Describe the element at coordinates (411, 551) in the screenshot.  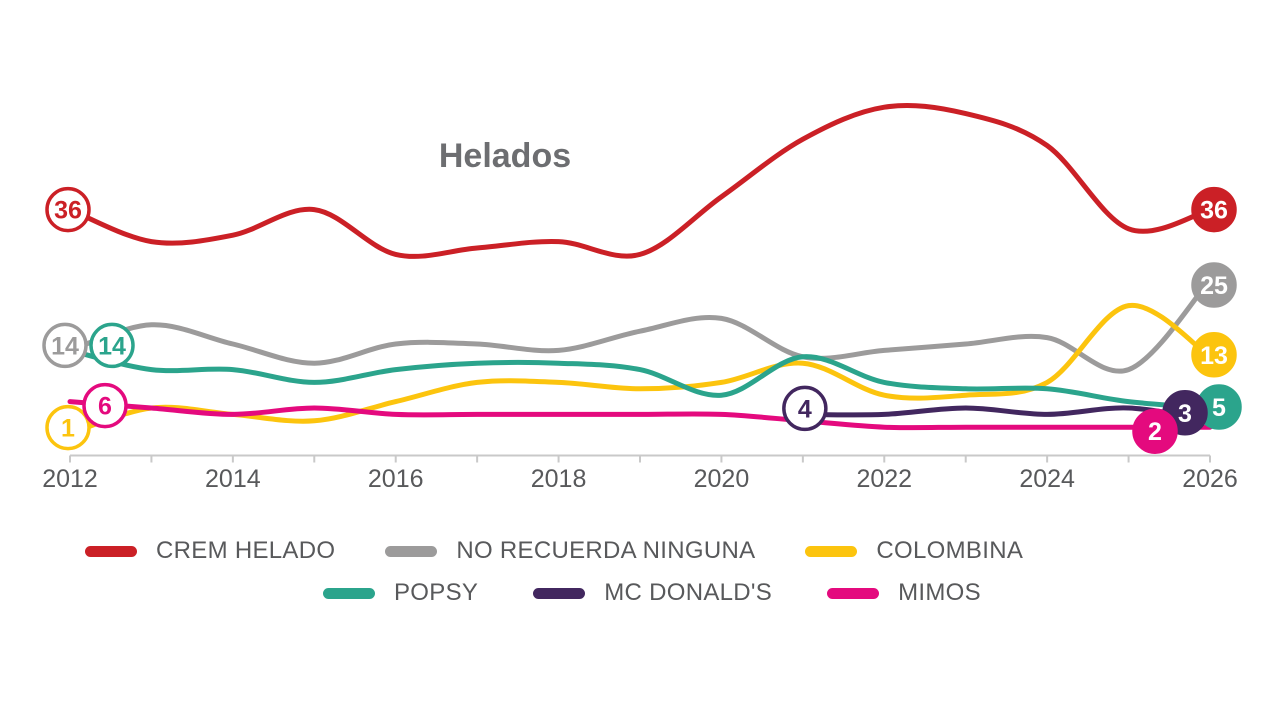
I see `legend-swatch-no-recuerda-ninguna` at that location.